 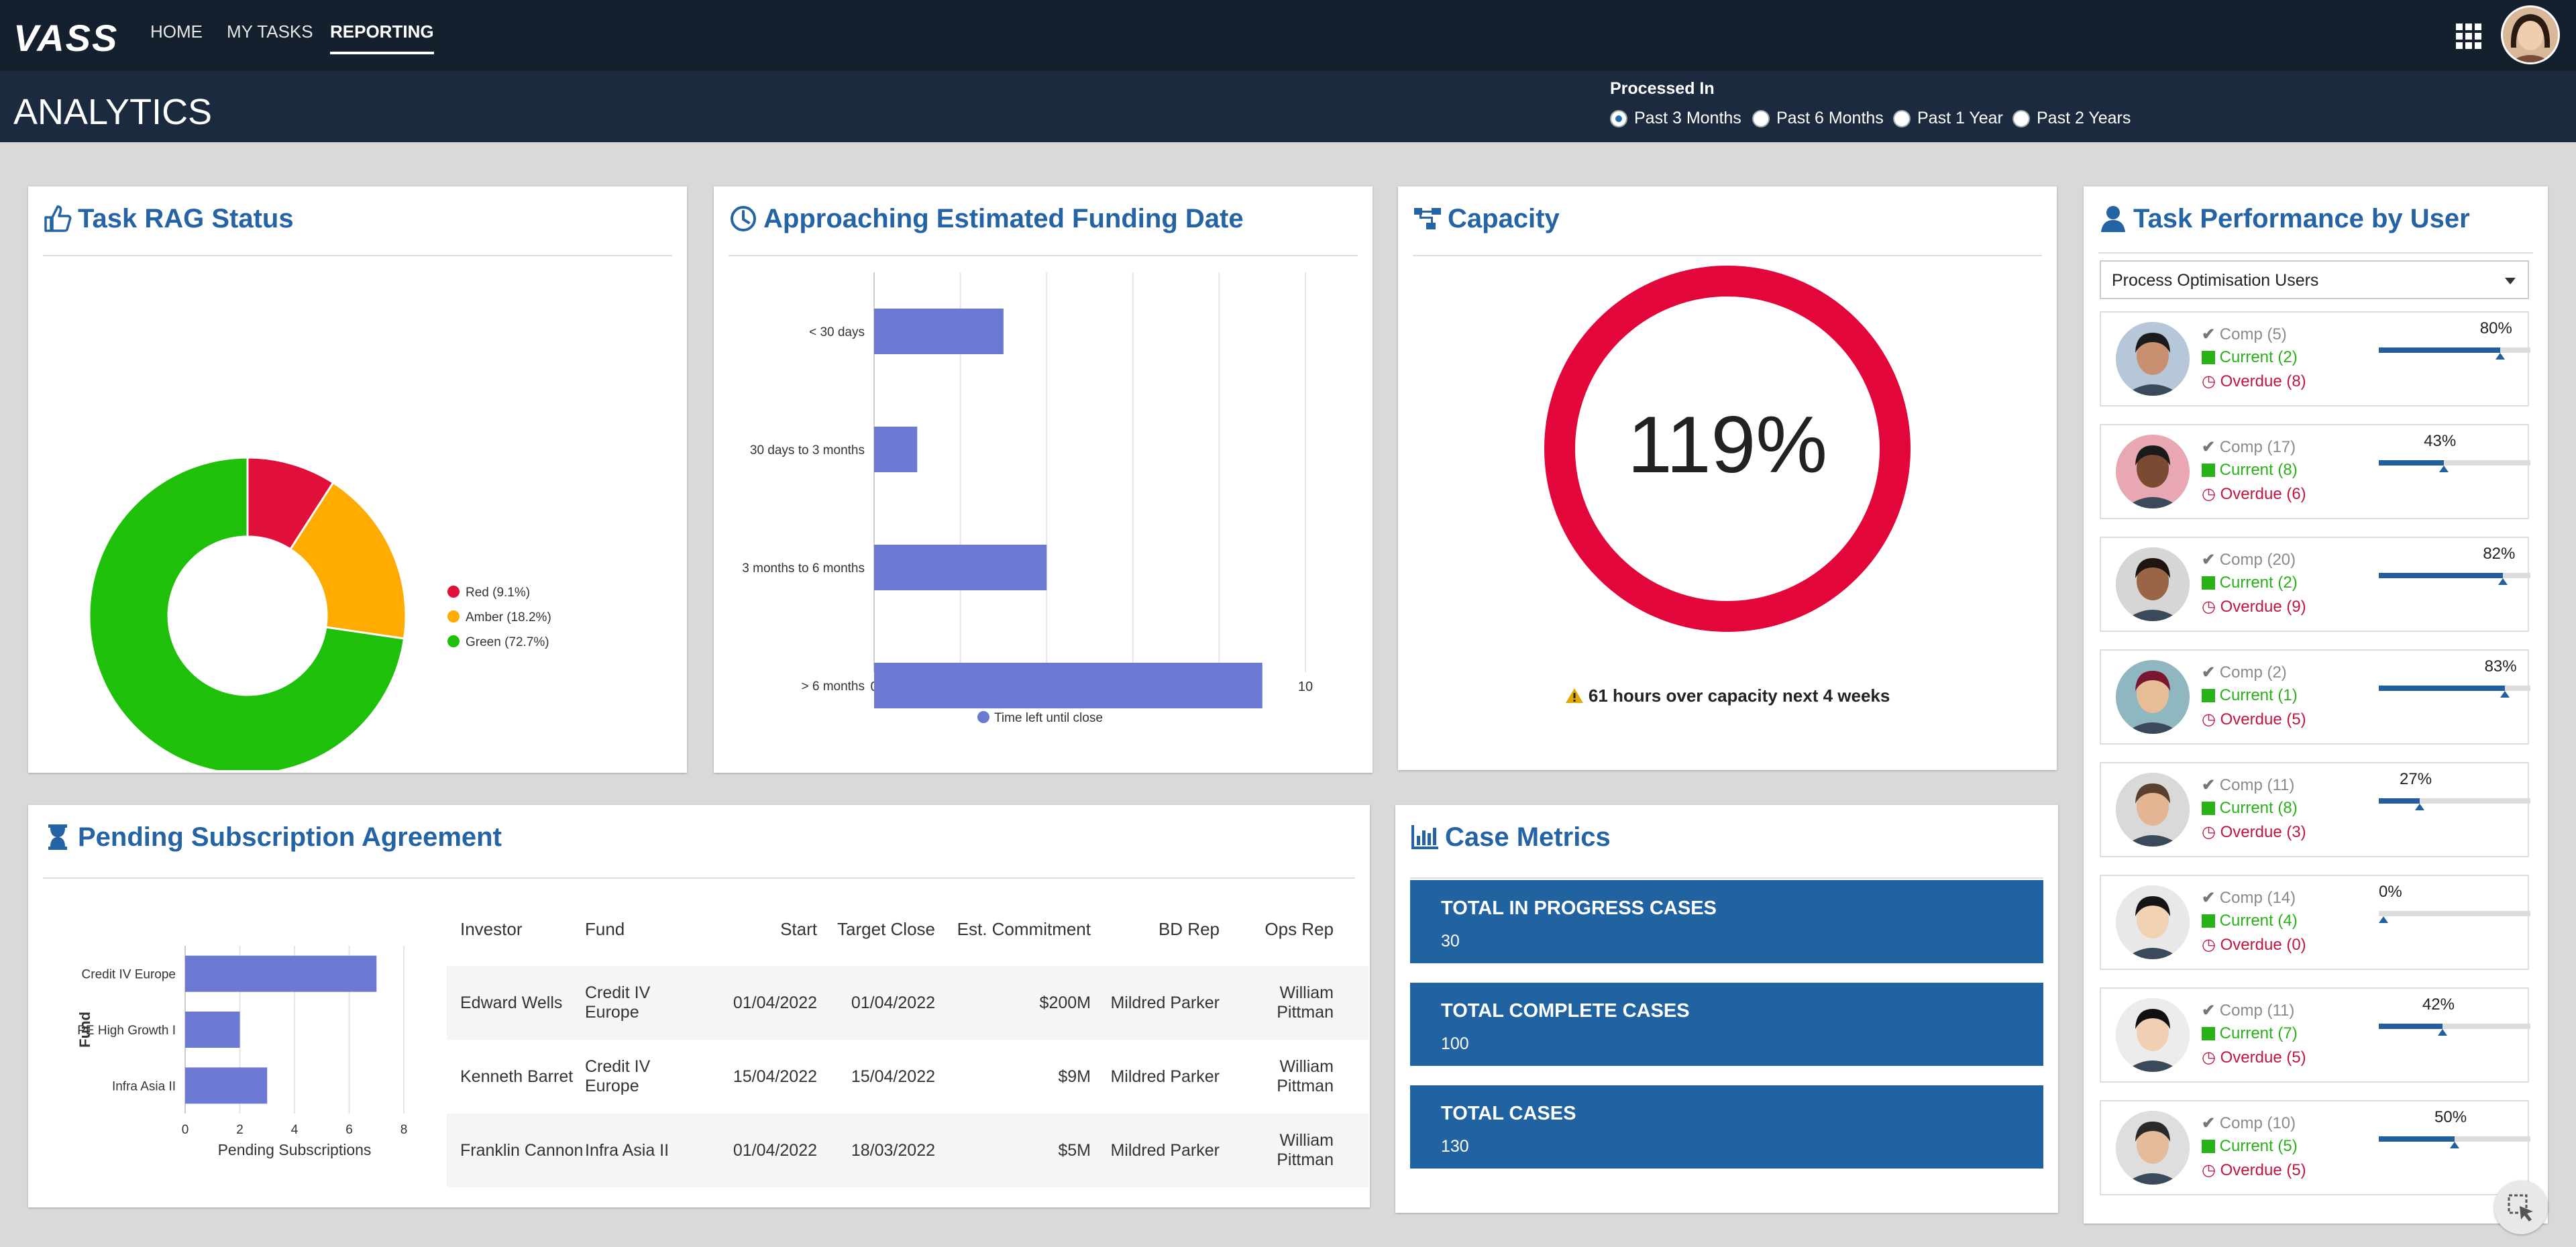 What do you see at coordinates (2315, 358) in the screenshot?
I see `user-card: ✔ Comp (5) Current (2) ◷ Overdue (8) 80%` at bounding box center [2315, 358].